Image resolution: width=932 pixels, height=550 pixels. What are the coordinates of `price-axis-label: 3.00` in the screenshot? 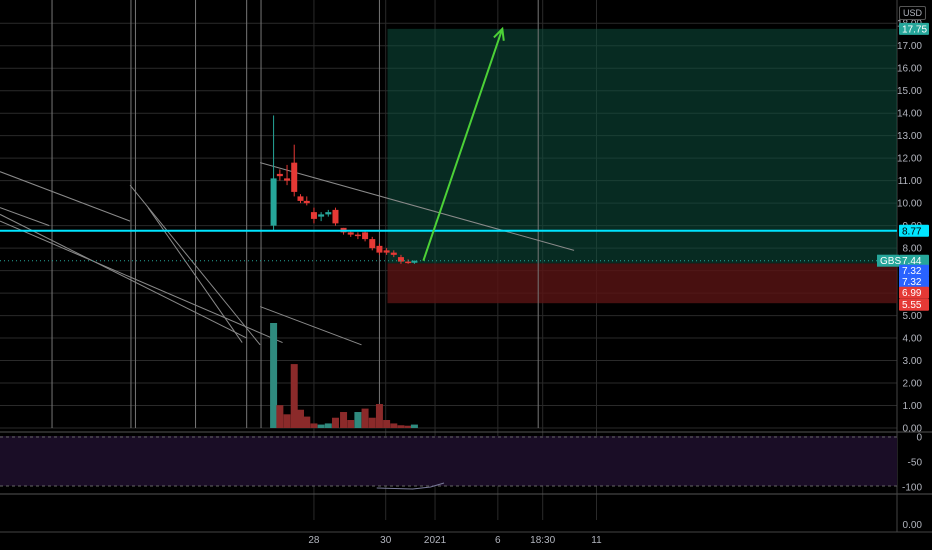 It's located at (913, 361).